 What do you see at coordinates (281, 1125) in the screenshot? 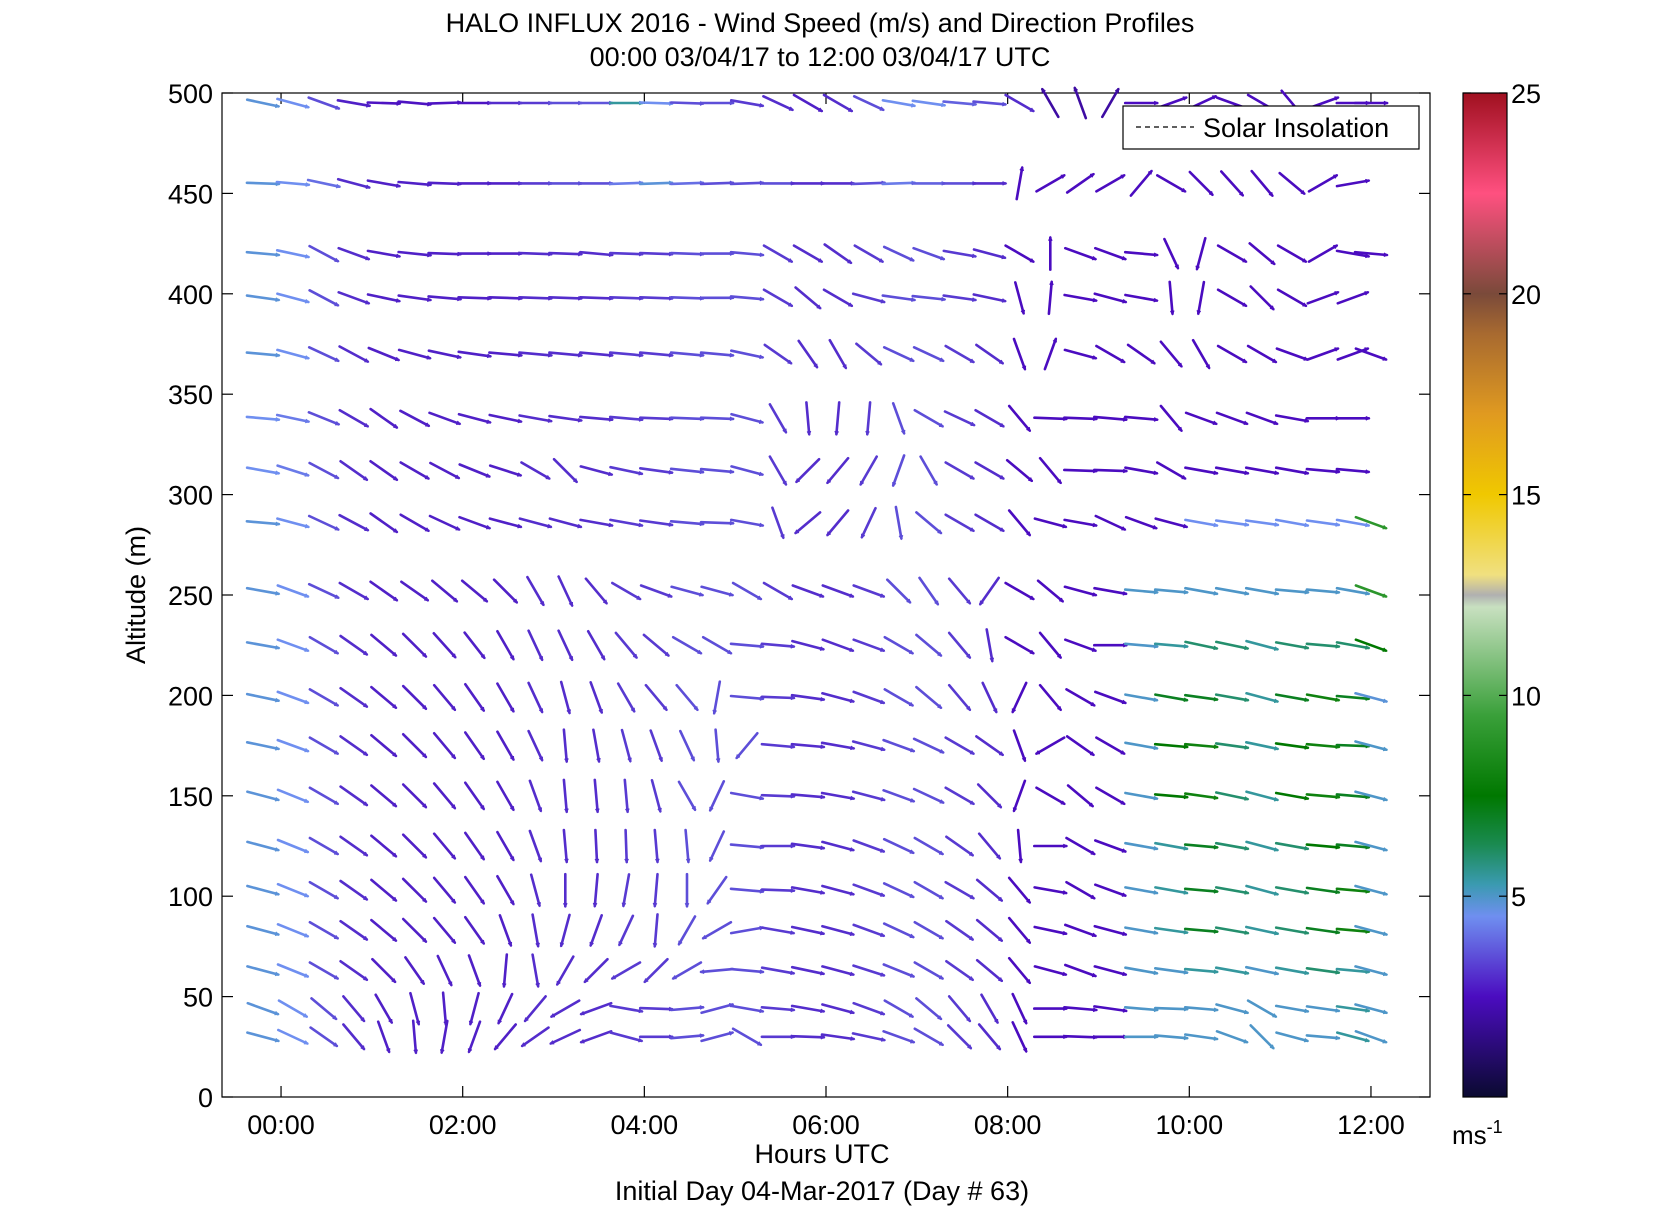
I see `x-tick-label: 00:00` at bounding box center [281, 1125].